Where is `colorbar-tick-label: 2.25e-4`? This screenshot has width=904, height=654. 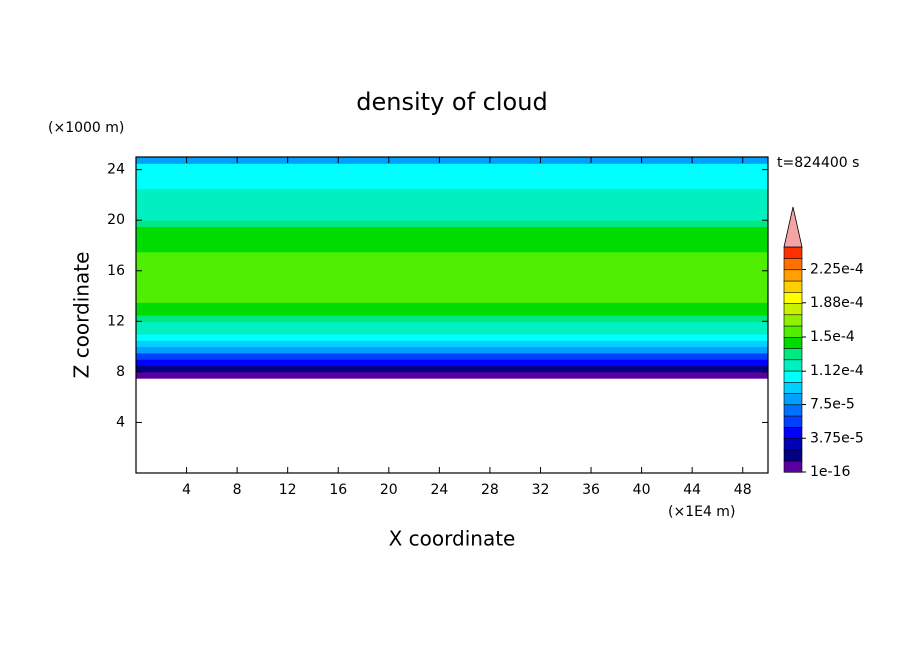
colorbar-tick-label: 2.25e-4 is located at coordinates (837, 270).